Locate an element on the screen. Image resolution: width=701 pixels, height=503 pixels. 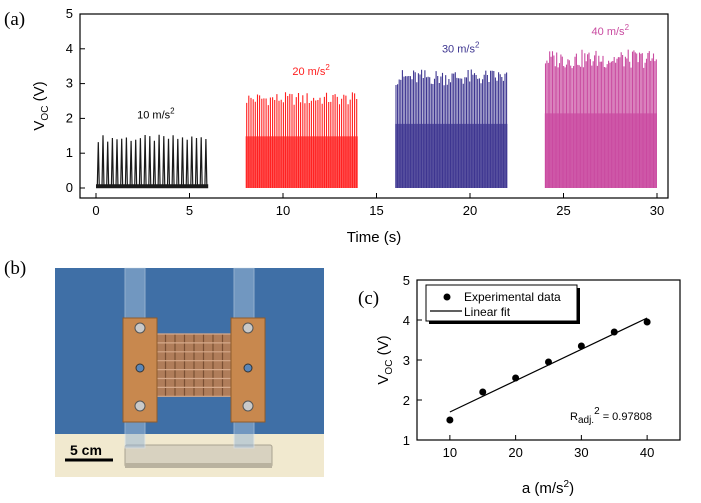
panel-label-a: (a) is located at coordinates (14, 19).